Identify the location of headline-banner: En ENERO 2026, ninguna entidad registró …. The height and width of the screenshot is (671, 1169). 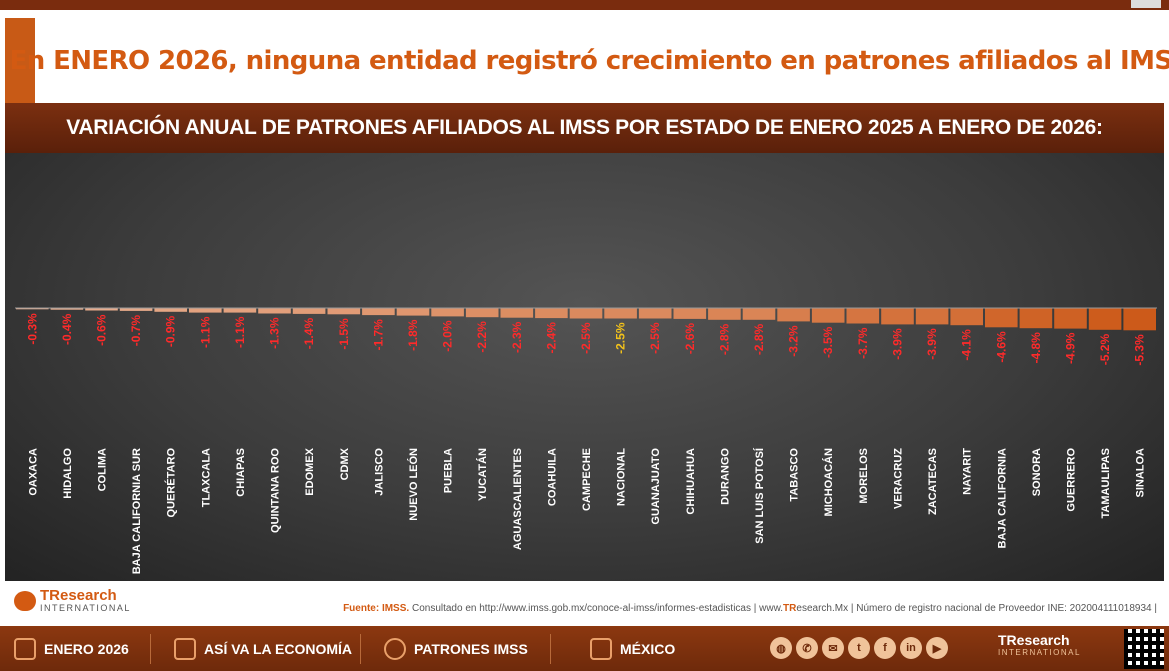
(587, 60).